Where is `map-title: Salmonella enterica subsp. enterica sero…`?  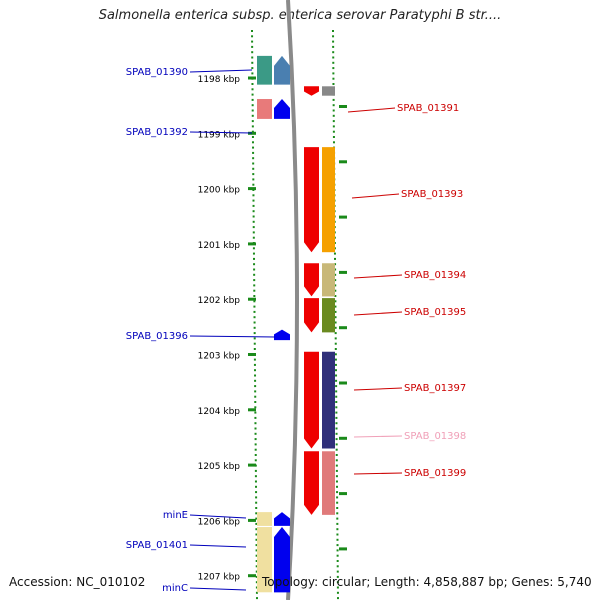
map-title: Salmonella enterica subsp. enterica sero… is located at coordinates (300, 15).